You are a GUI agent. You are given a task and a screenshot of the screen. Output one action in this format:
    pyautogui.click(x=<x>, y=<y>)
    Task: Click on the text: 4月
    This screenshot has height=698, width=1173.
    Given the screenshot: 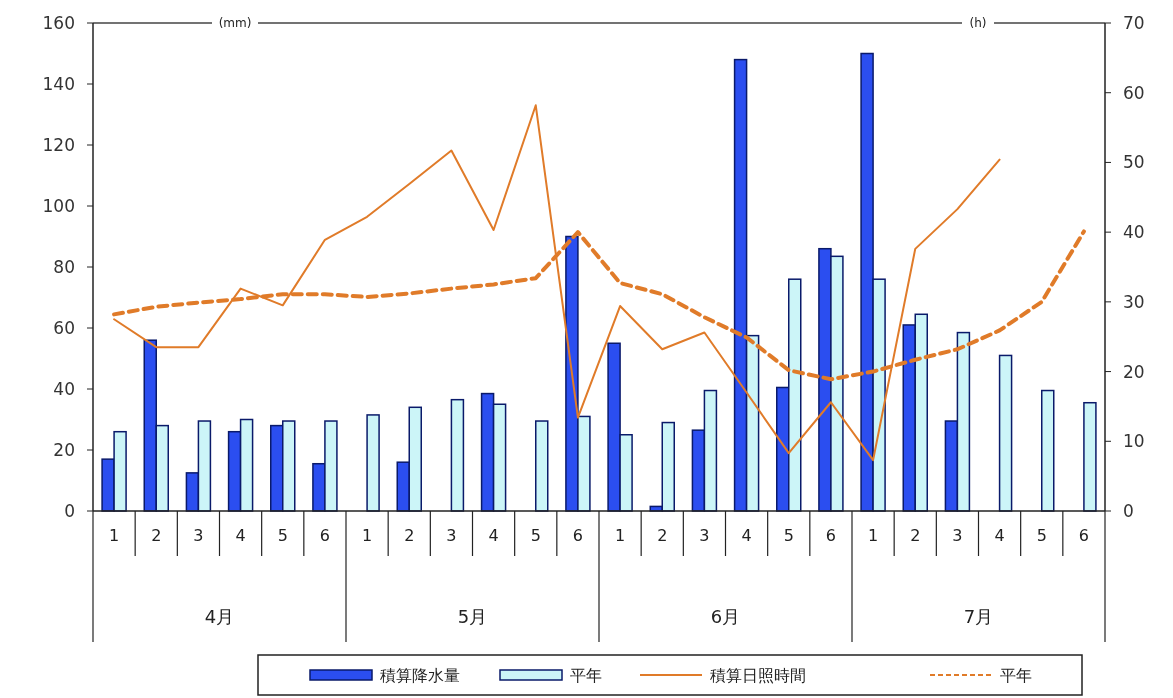 What is the action you would take?
    pyautogui.click(x=219, y=616)
    